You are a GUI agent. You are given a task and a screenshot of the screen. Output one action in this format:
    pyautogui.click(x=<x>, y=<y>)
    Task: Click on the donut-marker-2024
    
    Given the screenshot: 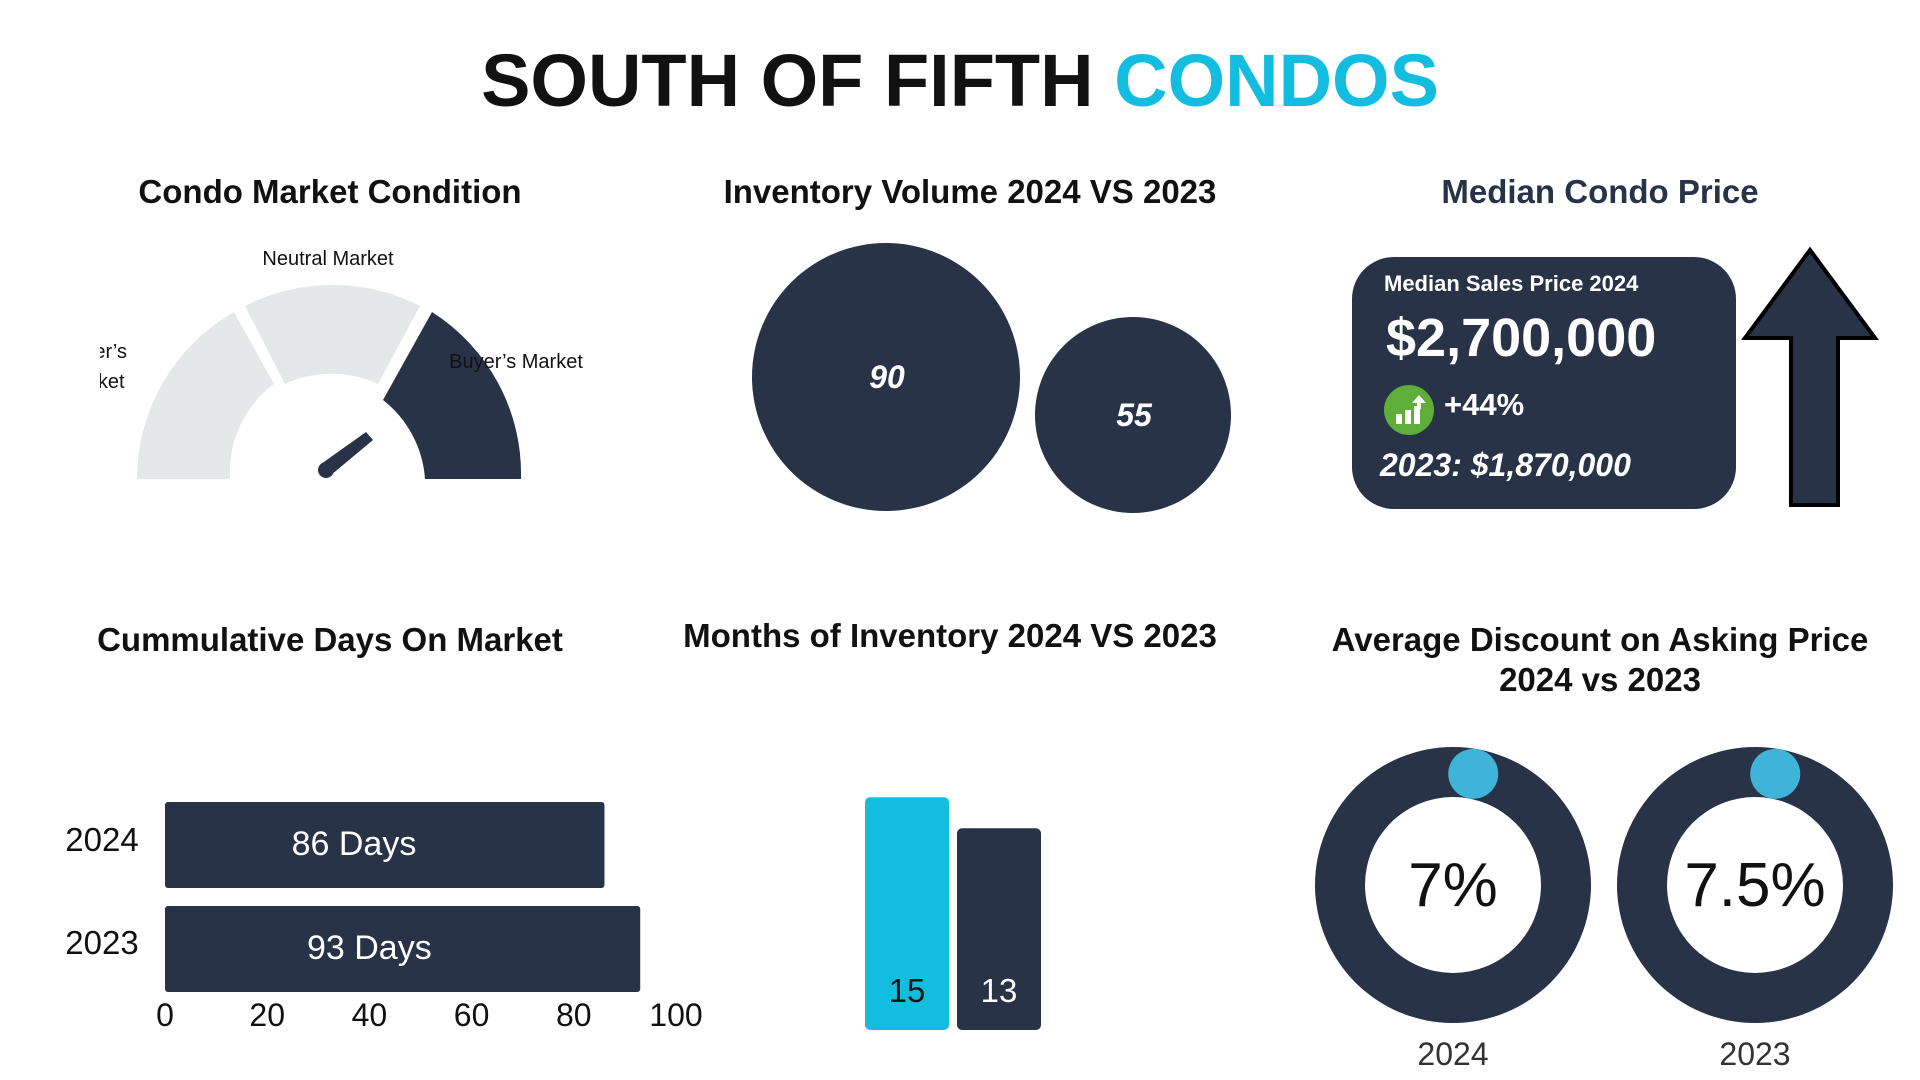 What is the action you would take?
    pyautogui.click(x=1473, y=773)
    